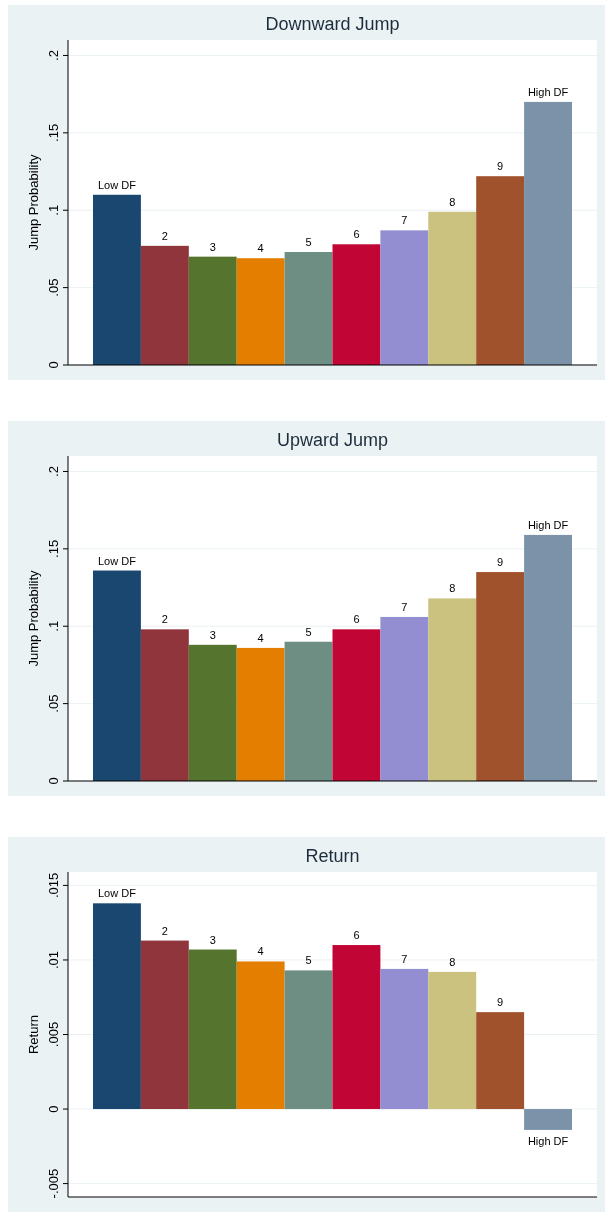 The height and width of the screenshot is (1215, 605). Describe the element at coordinates (53, 885) in the screenshot. I see `y-tick-label: .015` at that location.